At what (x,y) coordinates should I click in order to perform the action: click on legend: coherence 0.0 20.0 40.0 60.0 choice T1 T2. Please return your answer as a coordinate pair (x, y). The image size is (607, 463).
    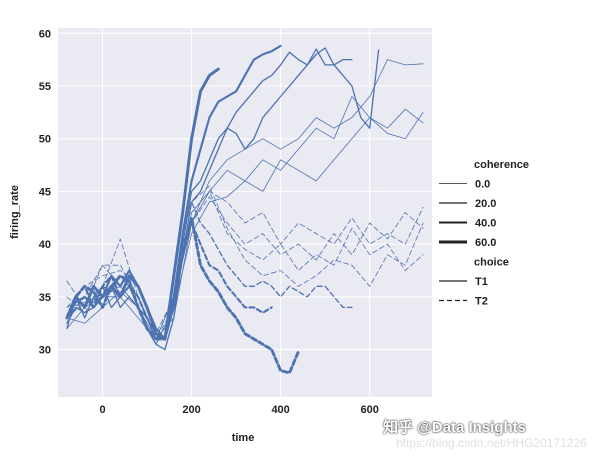
    Looking at the image, I should click on (484, 233).